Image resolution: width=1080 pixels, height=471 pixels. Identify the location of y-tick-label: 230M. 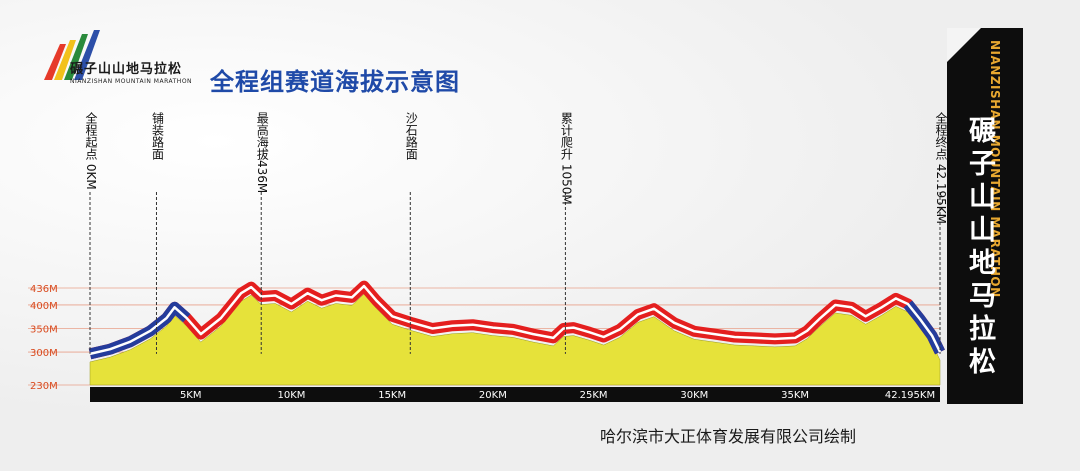
(44, 386).